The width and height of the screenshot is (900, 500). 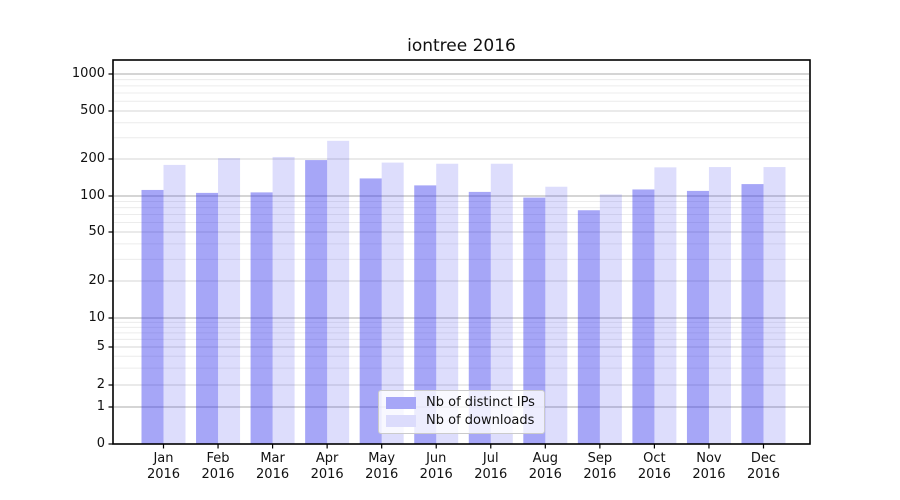 What do you see at coordinates (92, 195) in the screenshot?
I see `y-tick-label: 100` at bounding box center [92, 195].